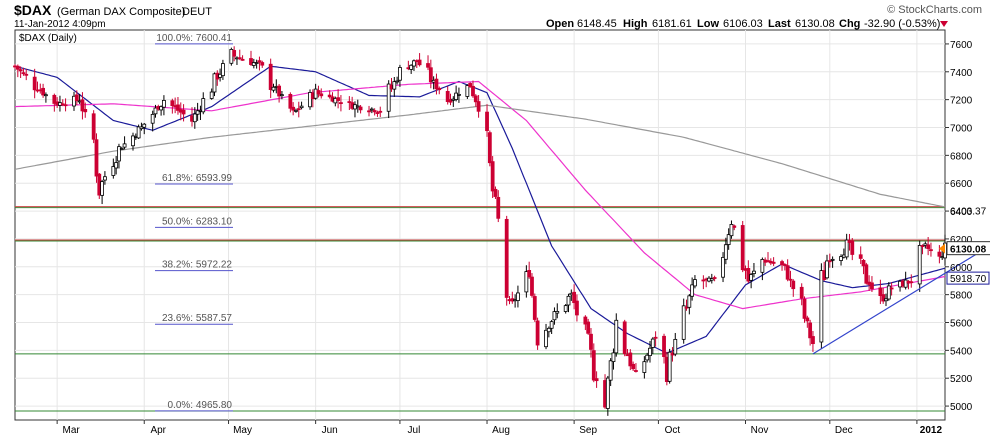  I want to click on y-tick-label: 5400, so click(961, 351).